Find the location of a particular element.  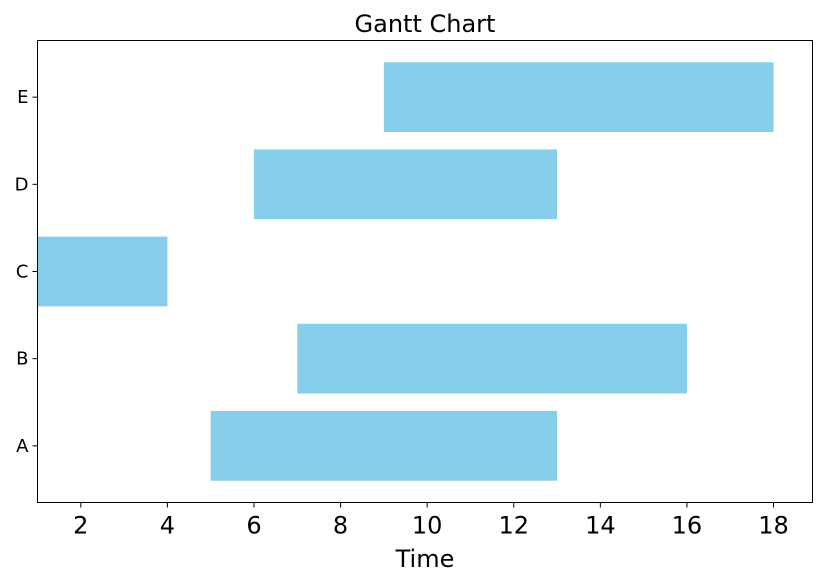

y-tick-label: D is located at coordinates (22, 184).